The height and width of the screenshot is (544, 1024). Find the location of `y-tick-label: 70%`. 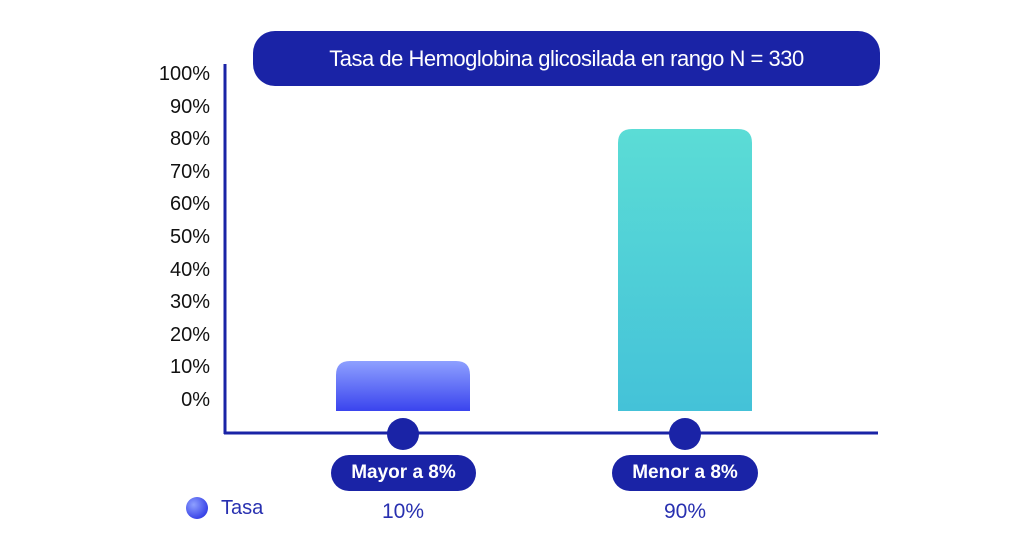

y-tick-label: 70% is located at coordinates (189, 171).